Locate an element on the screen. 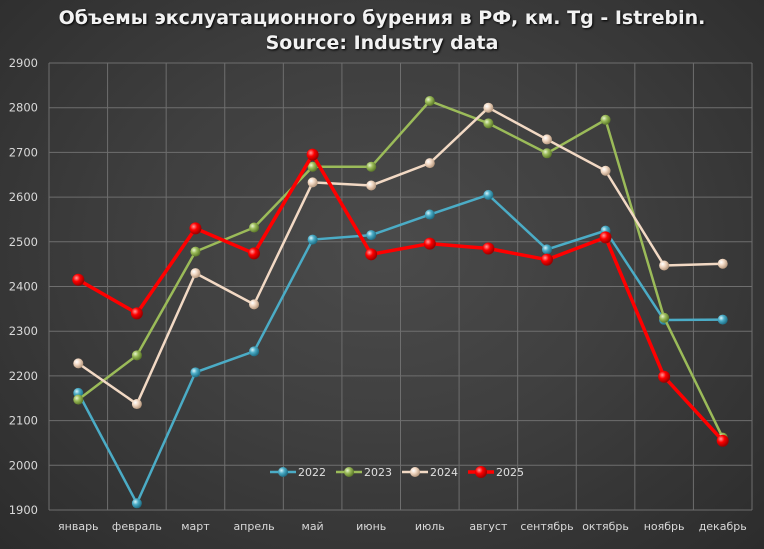 The height and width of the screenshot is (549, 764). y-tick-label: 1900 is located at coordinates (23, 510).